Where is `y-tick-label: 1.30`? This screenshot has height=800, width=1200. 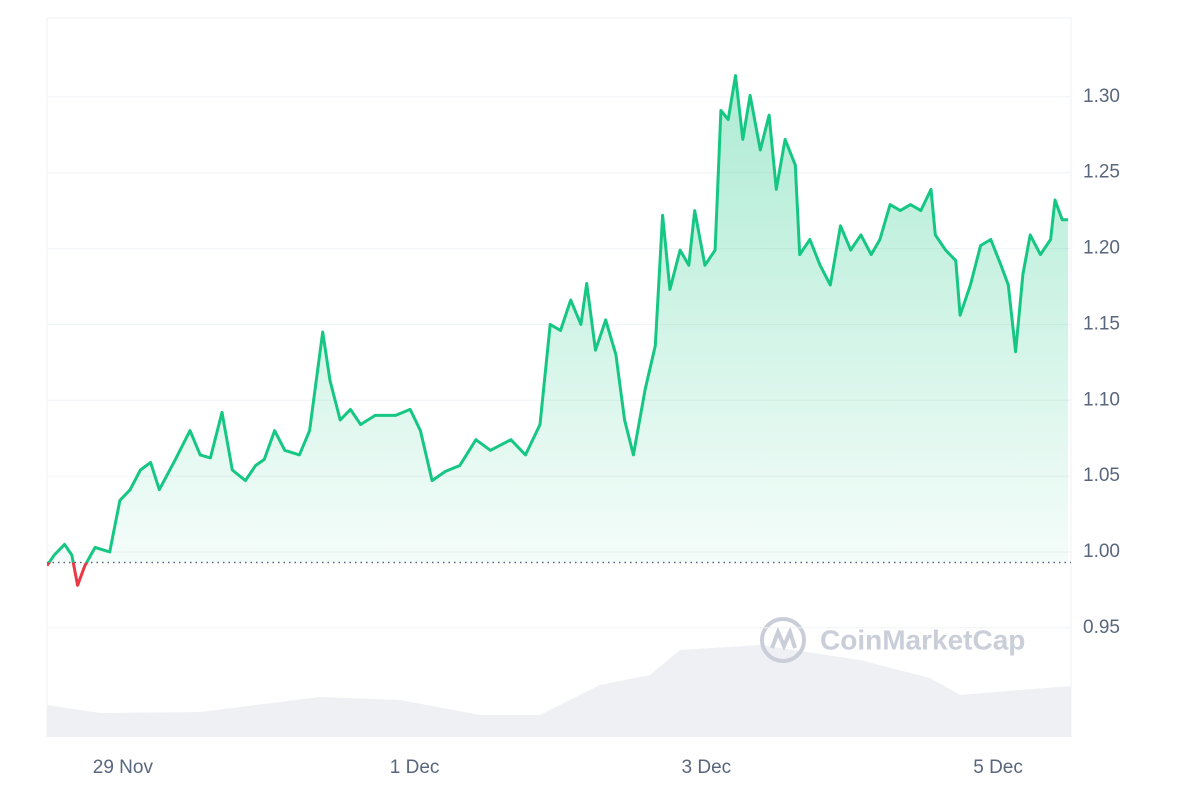 y-tick-label: 1.30 is located at coordinates (1101, 96).